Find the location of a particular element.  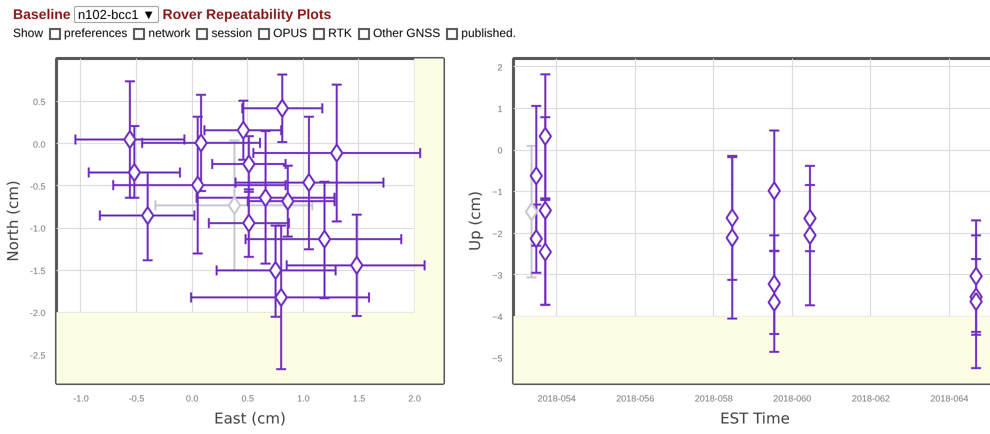

y-tick-label: -2.5 is located at coordinates (38, 355).